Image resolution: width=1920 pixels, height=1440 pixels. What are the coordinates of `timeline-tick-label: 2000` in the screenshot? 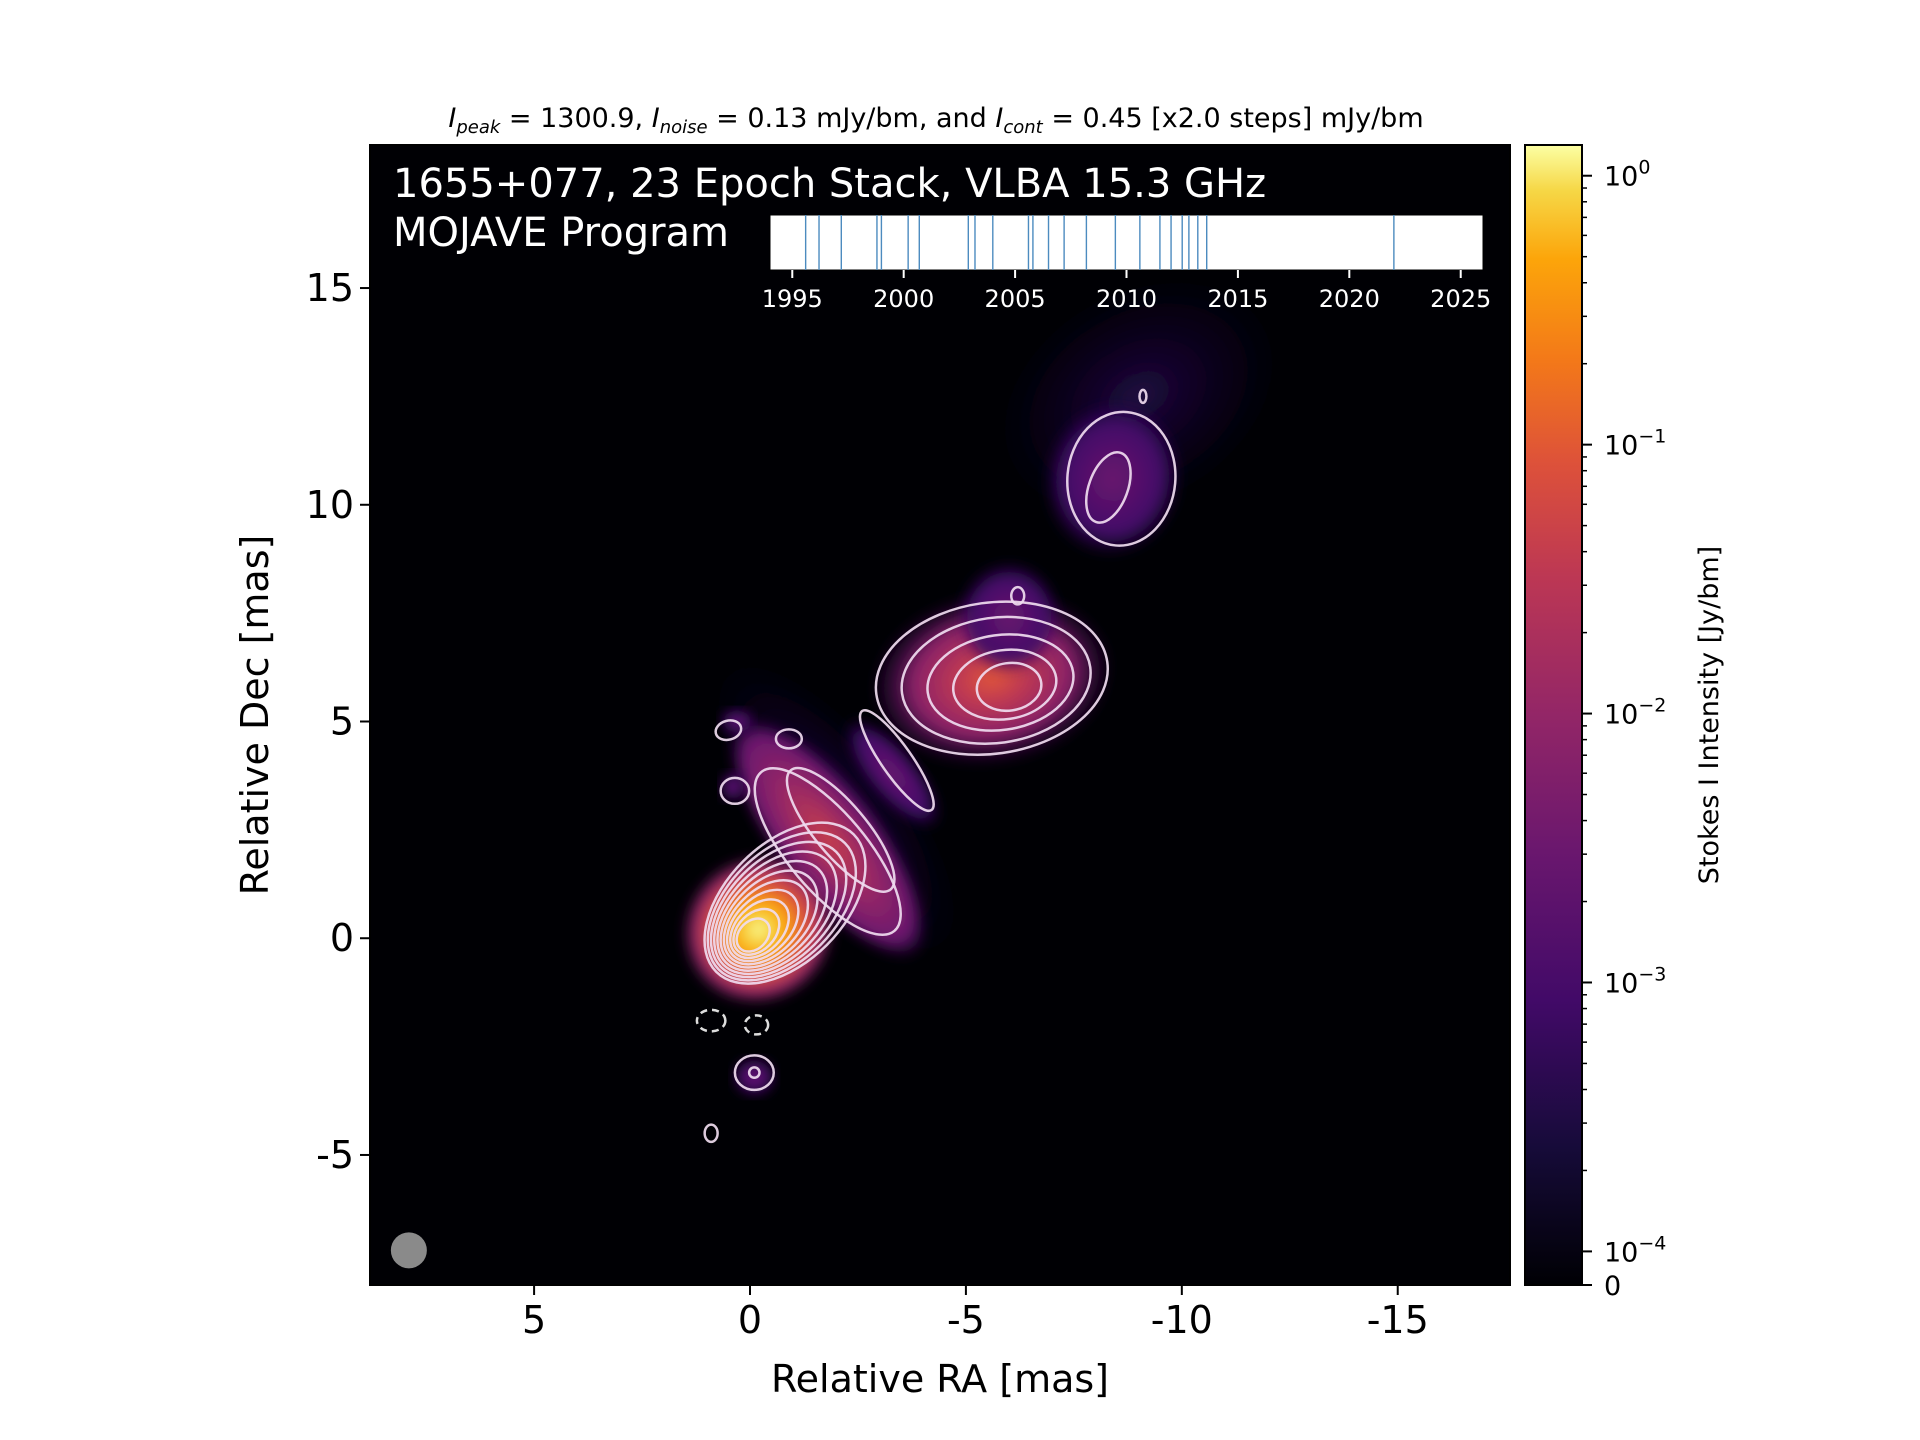 It's located at (903, 299).